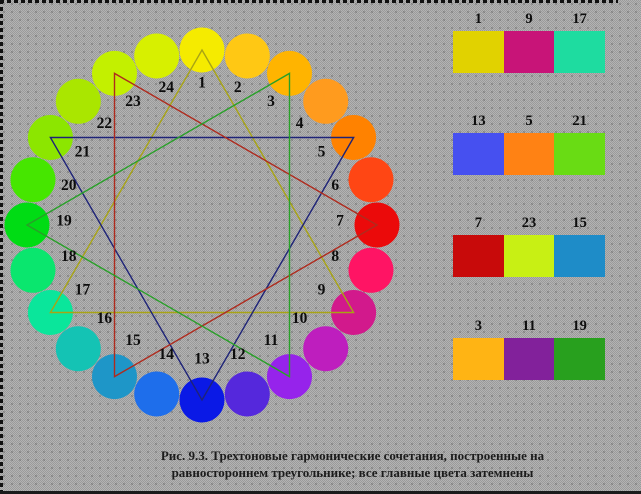 The width and height of the screenshot is (641, 494). I want to click on wheel-number-12: 12, so click(238, 354).